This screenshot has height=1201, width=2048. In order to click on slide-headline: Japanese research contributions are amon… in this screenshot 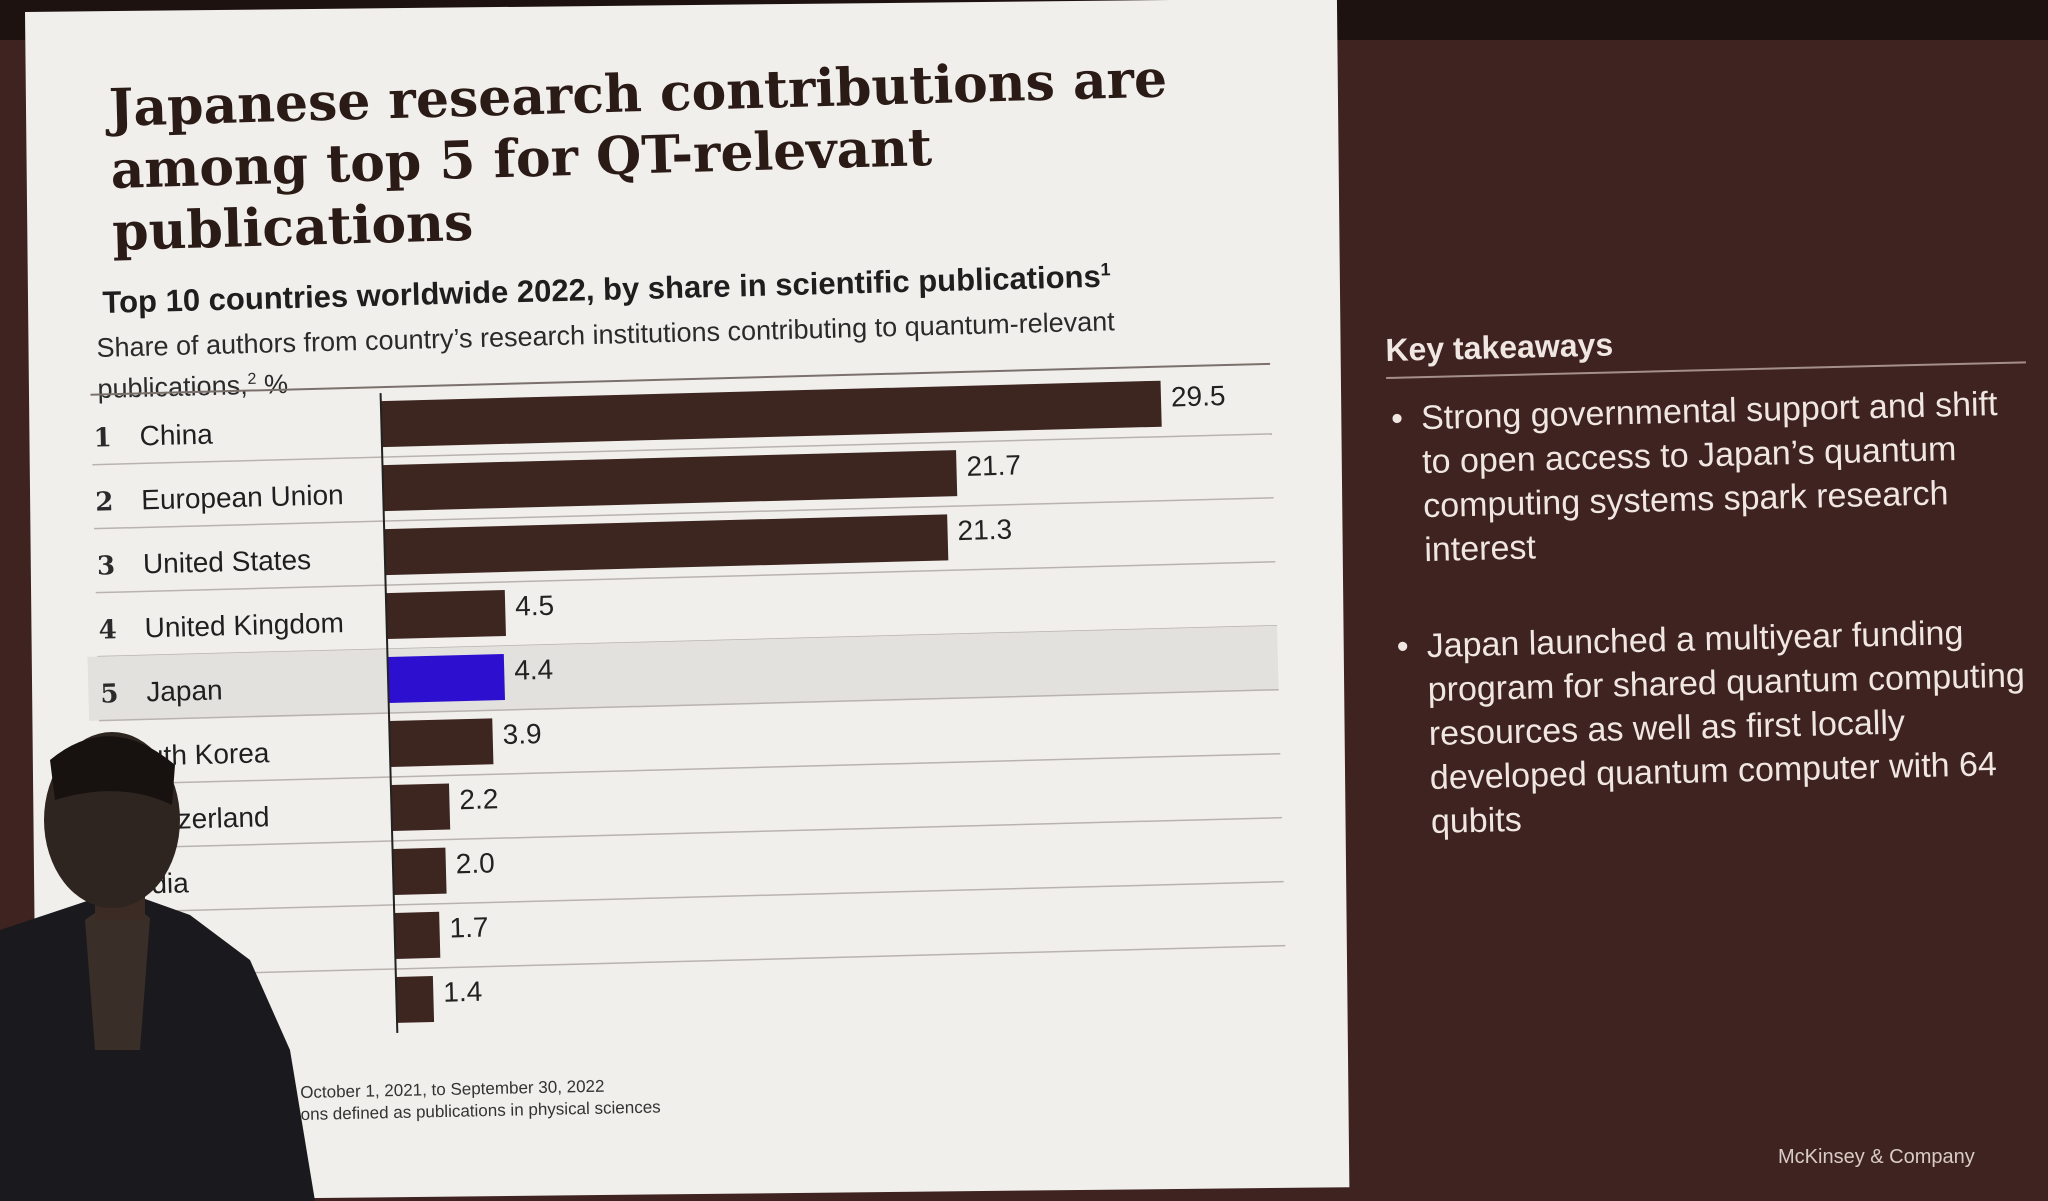, I will do `click(638, 155)`.